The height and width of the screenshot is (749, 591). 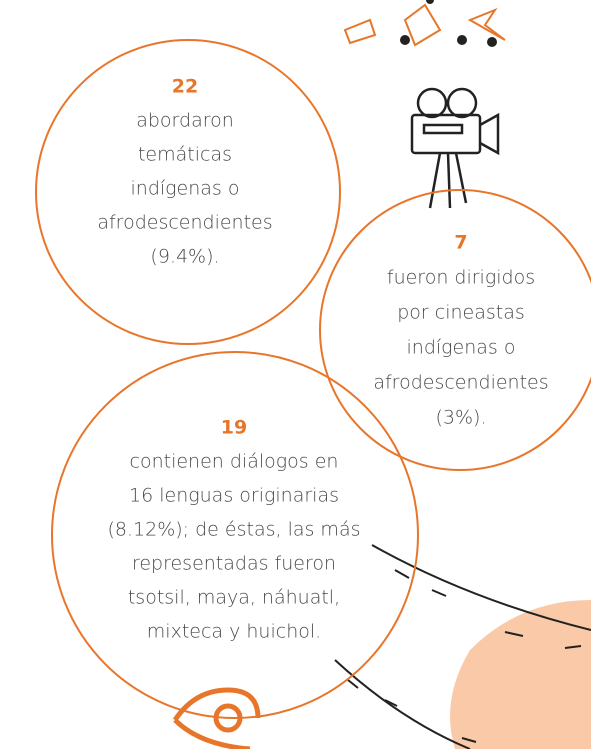 What do you see at coordinates (234, 530) in the screenshot?
I see `stat-text: (8.12%); de éstas, las más` at bounding box center [234, 530].